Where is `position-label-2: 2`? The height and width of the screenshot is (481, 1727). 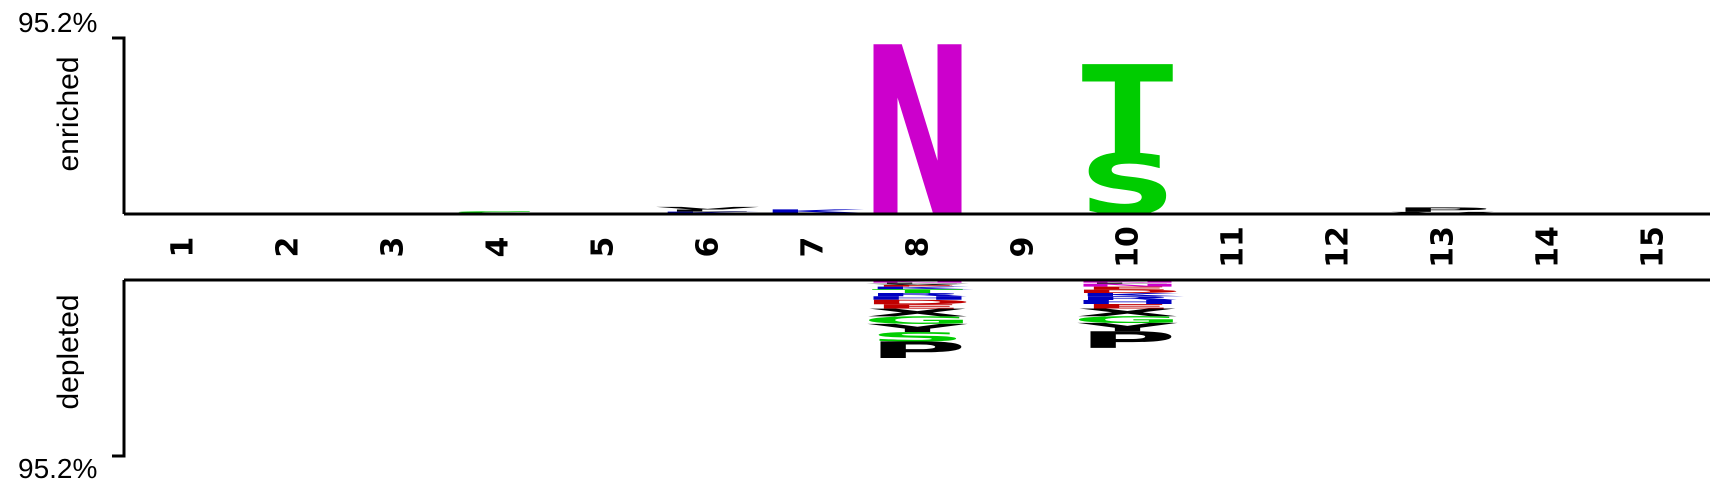 position-label-2: 2 is located at coordinates (288, 247).